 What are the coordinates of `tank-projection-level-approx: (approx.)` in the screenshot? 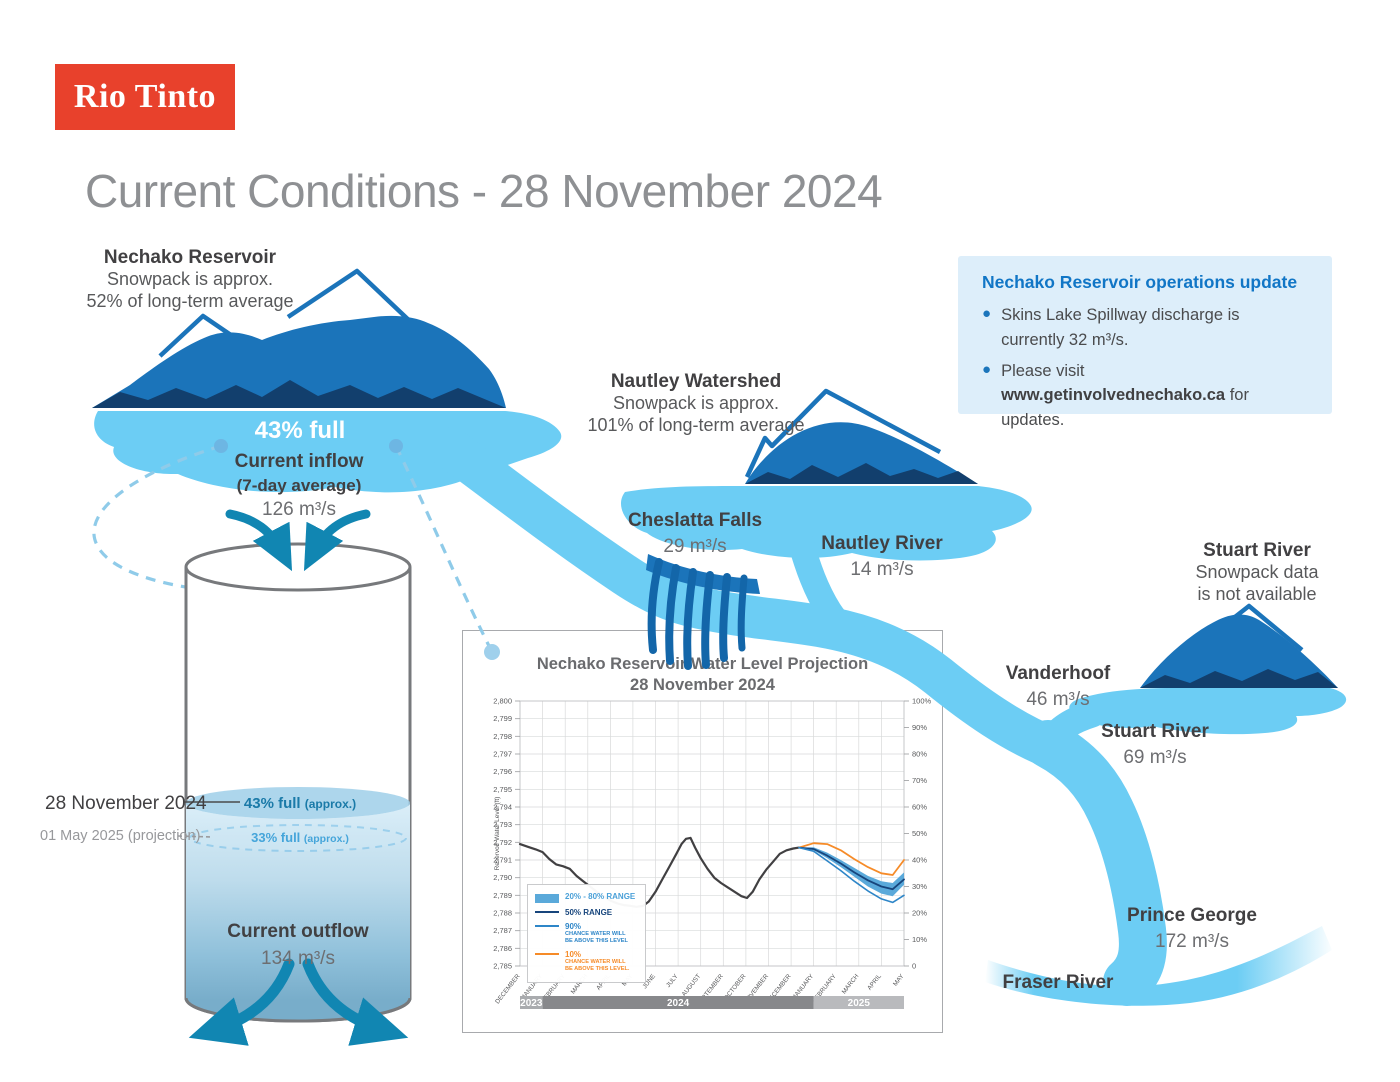 It's located at (326, 839).